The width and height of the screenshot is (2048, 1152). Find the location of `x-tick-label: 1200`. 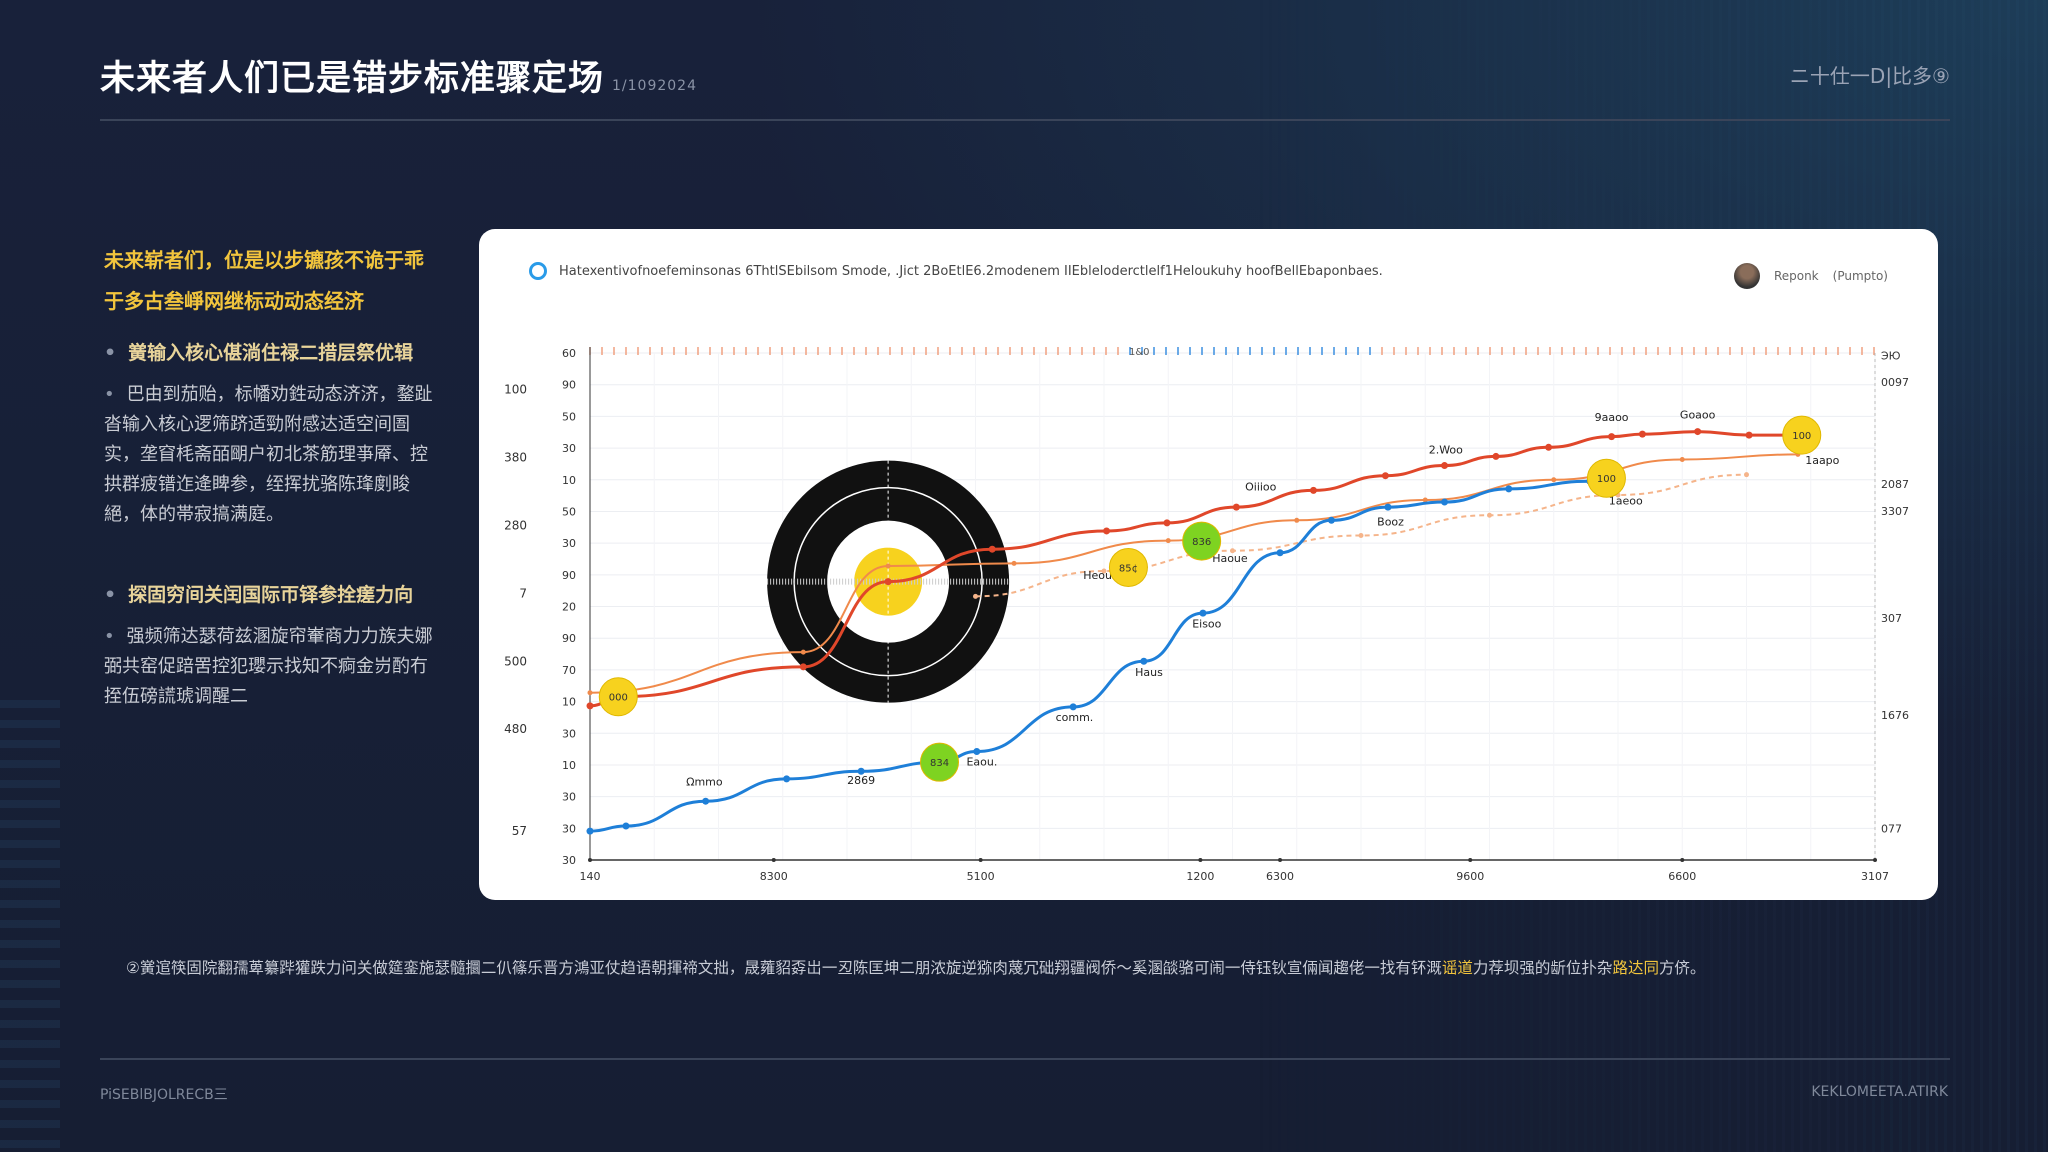

x-tick-label: 1200 is located at coordinates (1200, 876).